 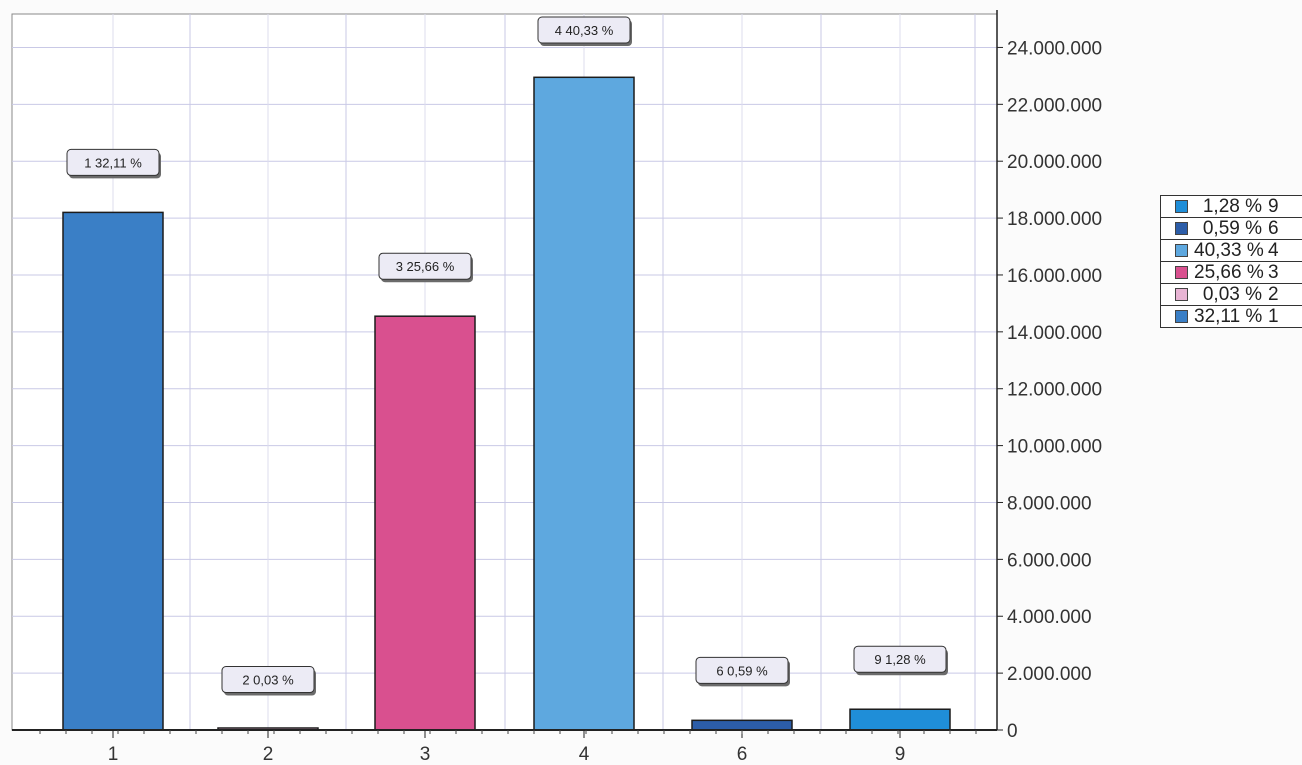 What do you see at coordinates (1229, 250) in the screenshot?
I see `legend-percentage: 40,33 %` at bounding box center [1229, 250].